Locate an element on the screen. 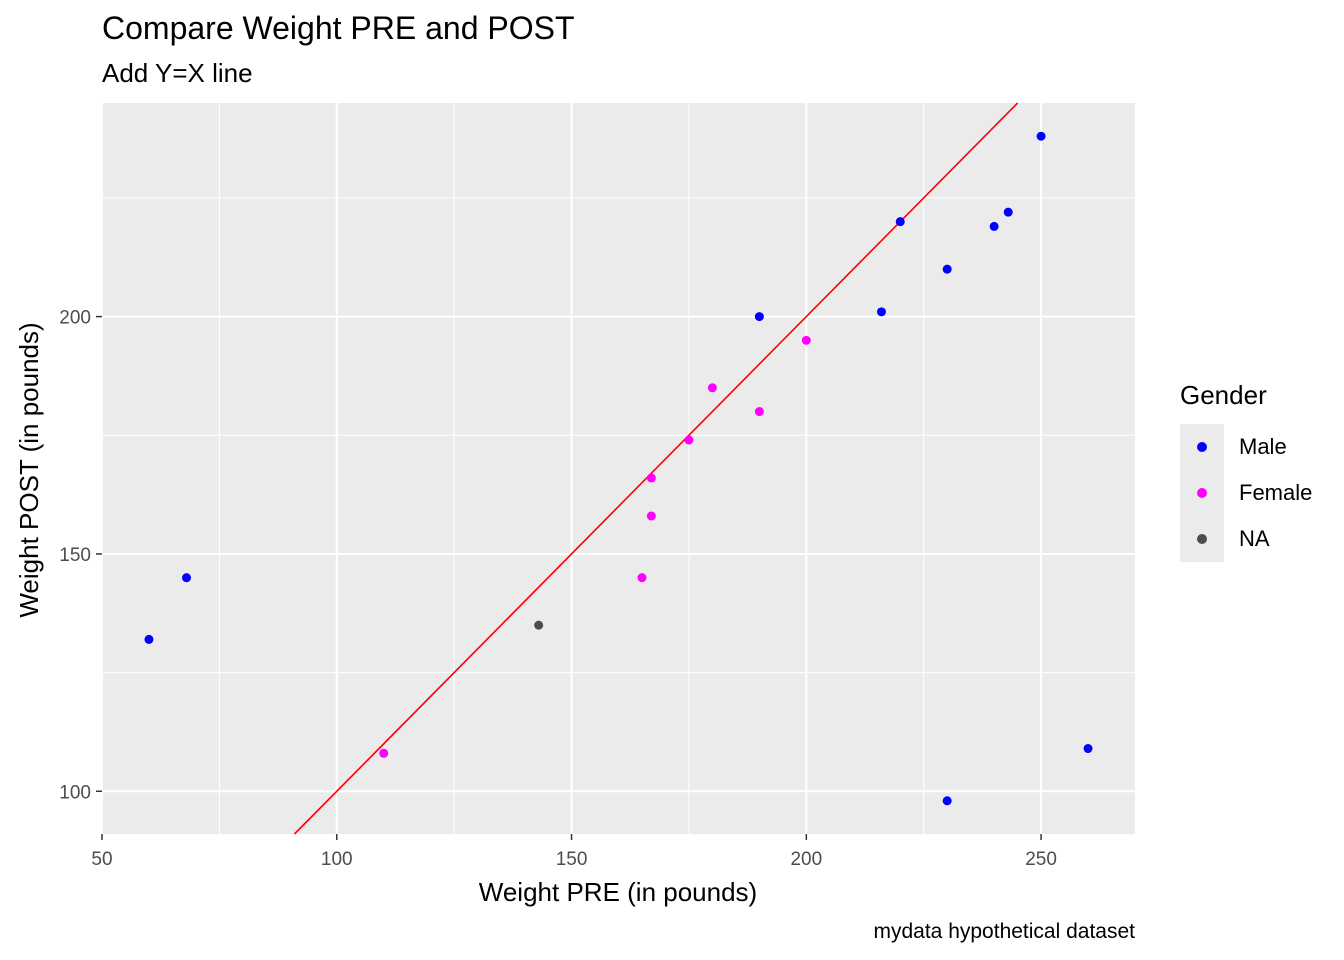  chart-subtitle: Add Y=X line is located at coordinates (177, 73).